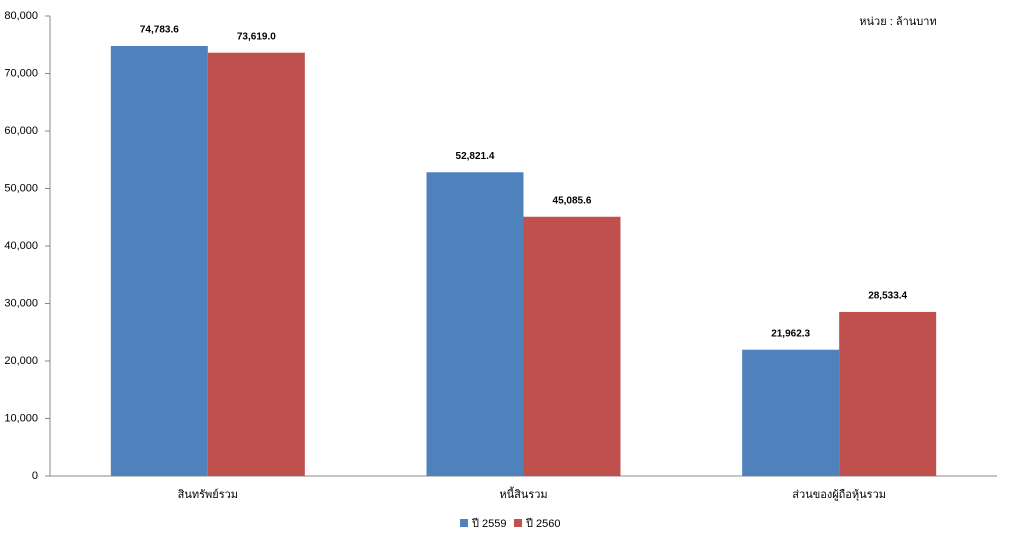 The image size is (1012, 546). I want to click on x-tick-label: ส่วนของผู้ถือหุ้นรวม, so click(839, 494).